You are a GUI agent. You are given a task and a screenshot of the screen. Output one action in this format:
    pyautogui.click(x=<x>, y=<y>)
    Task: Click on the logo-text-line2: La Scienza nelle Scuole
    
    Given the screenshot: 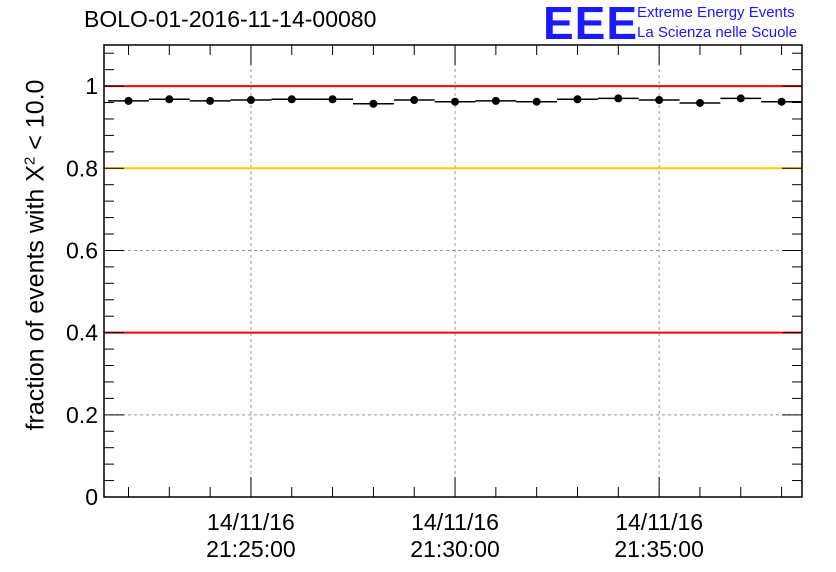 What is the action you would take?
    pyautogui.click(x=717, y=32)
    